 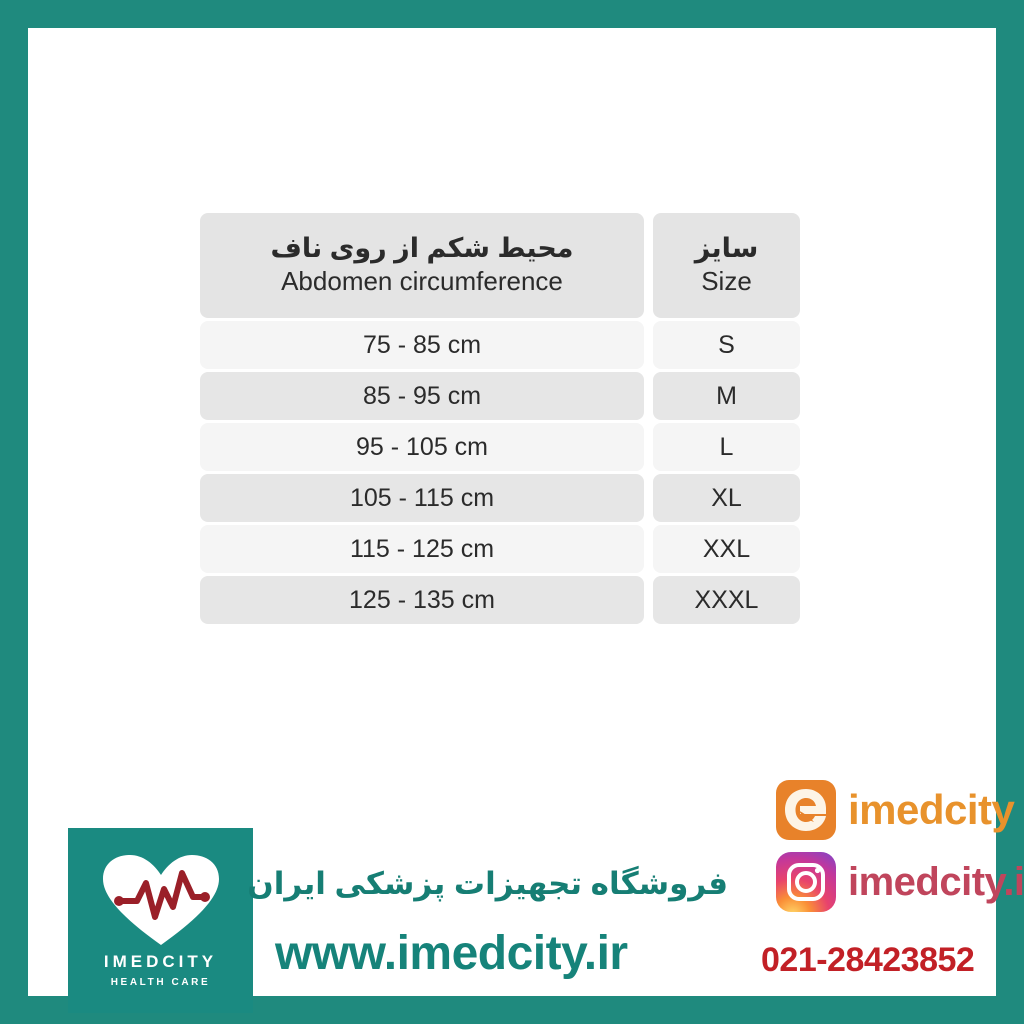 I want to click on instagram-icon, so click(x=806, y=882).